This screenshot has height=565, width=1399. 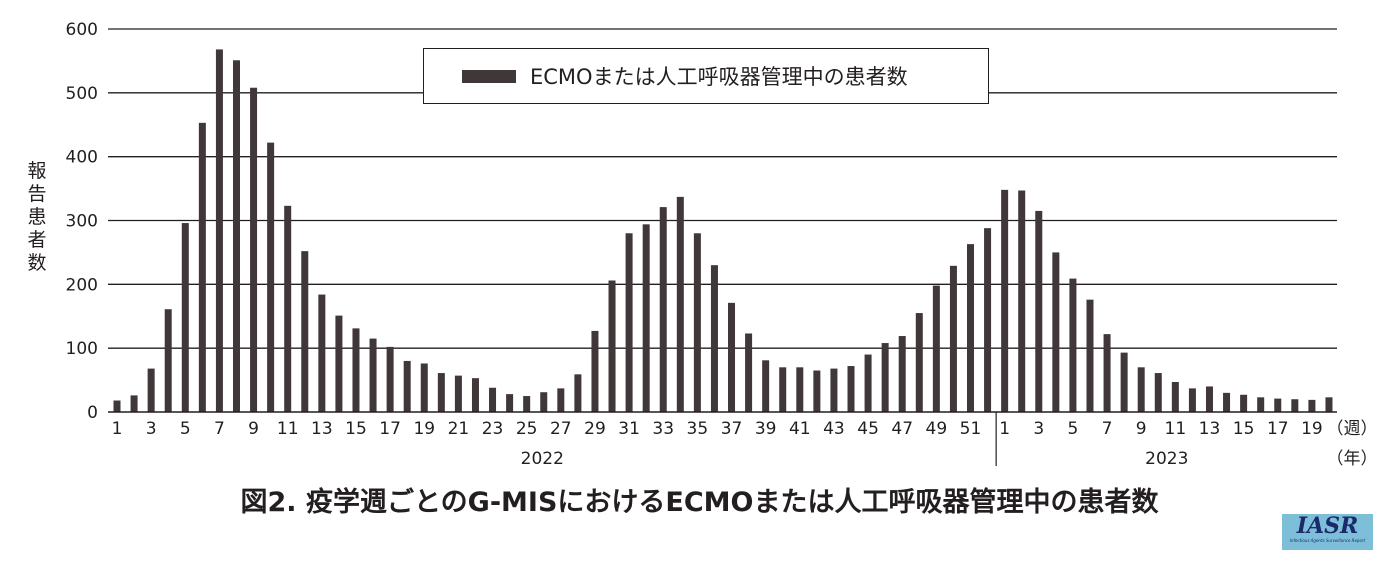 I want to click on y-tick-label: 400, so click(x=82, y=158).